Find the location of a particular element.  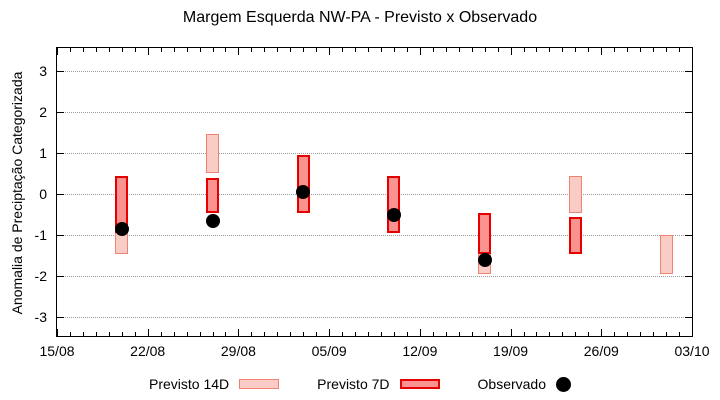

y-tick-label: 0 is located at coordinates (43, 194).